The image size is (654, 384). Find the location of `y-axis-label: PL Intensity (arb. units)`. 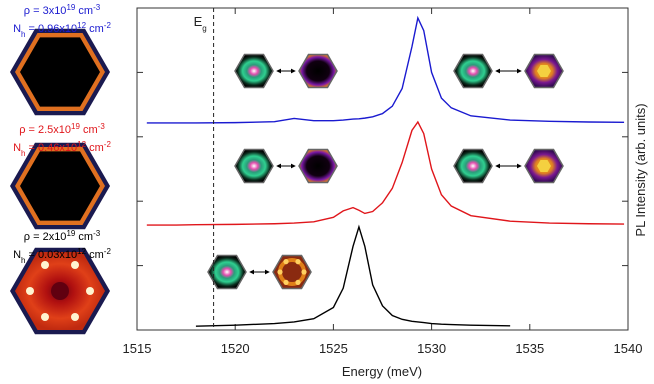

y-axis-label: PL Intensity (arb. units) is located at coordinates (640, 169).